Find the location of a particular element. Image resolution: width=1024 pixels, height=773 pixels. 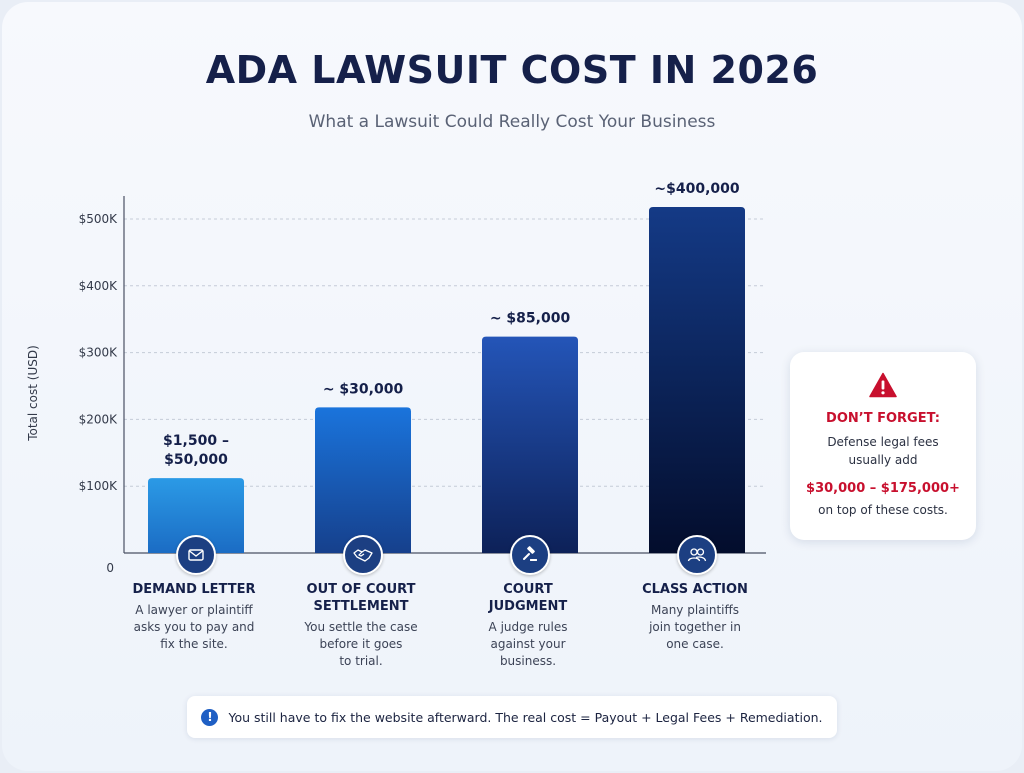

y-axis-label: Total cost (USD) is located at coordinates (33, 393).